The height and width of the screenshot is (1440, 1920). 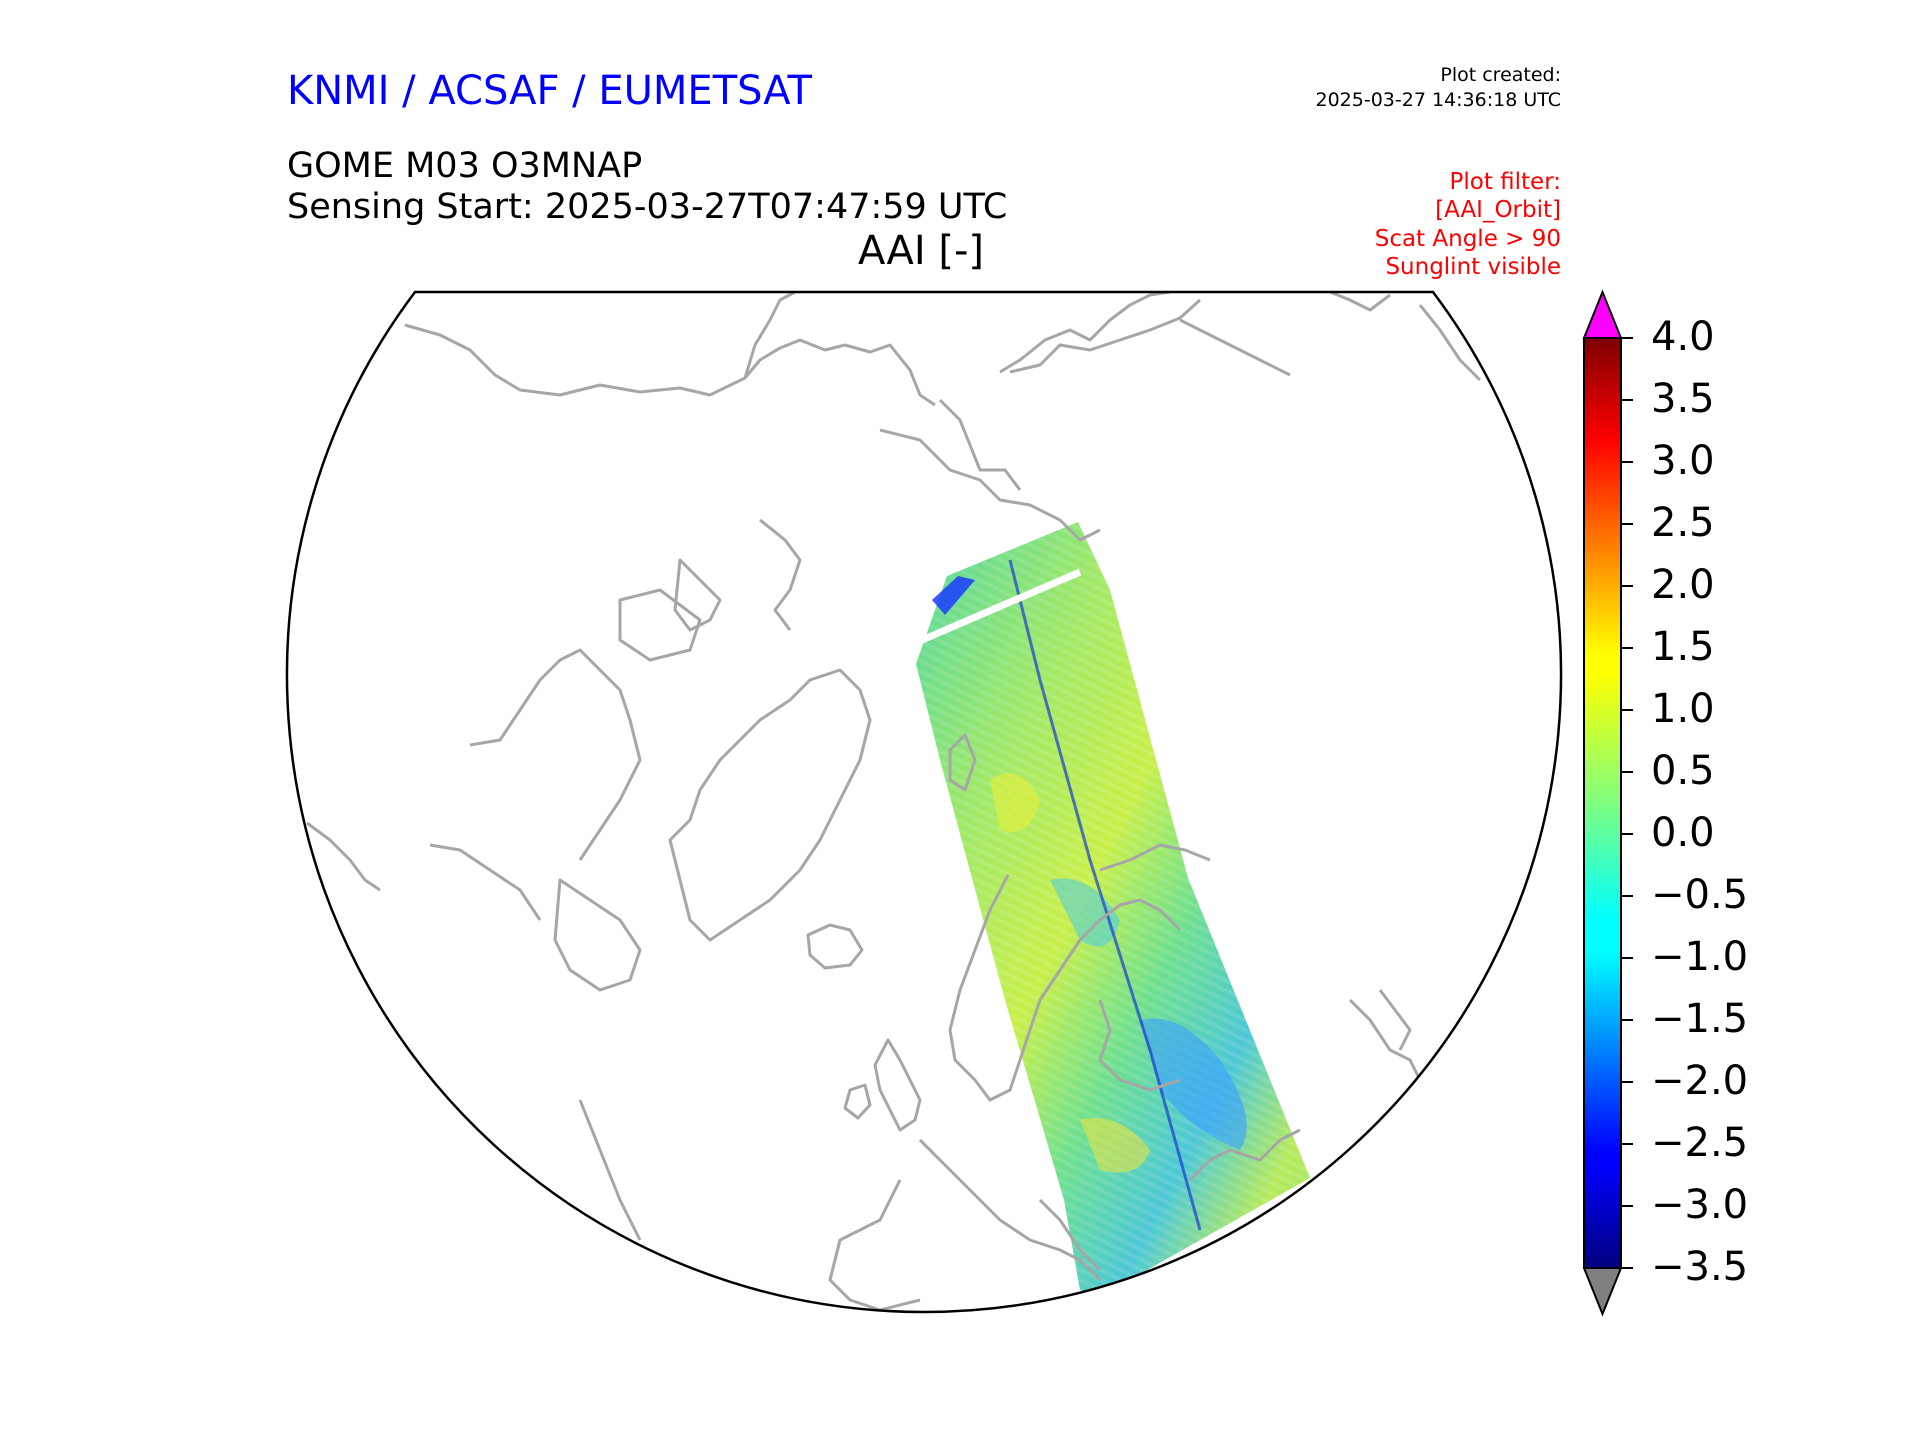 I want to click on colorbar-tick-label: −1.0, so click(x=1700, y=957).